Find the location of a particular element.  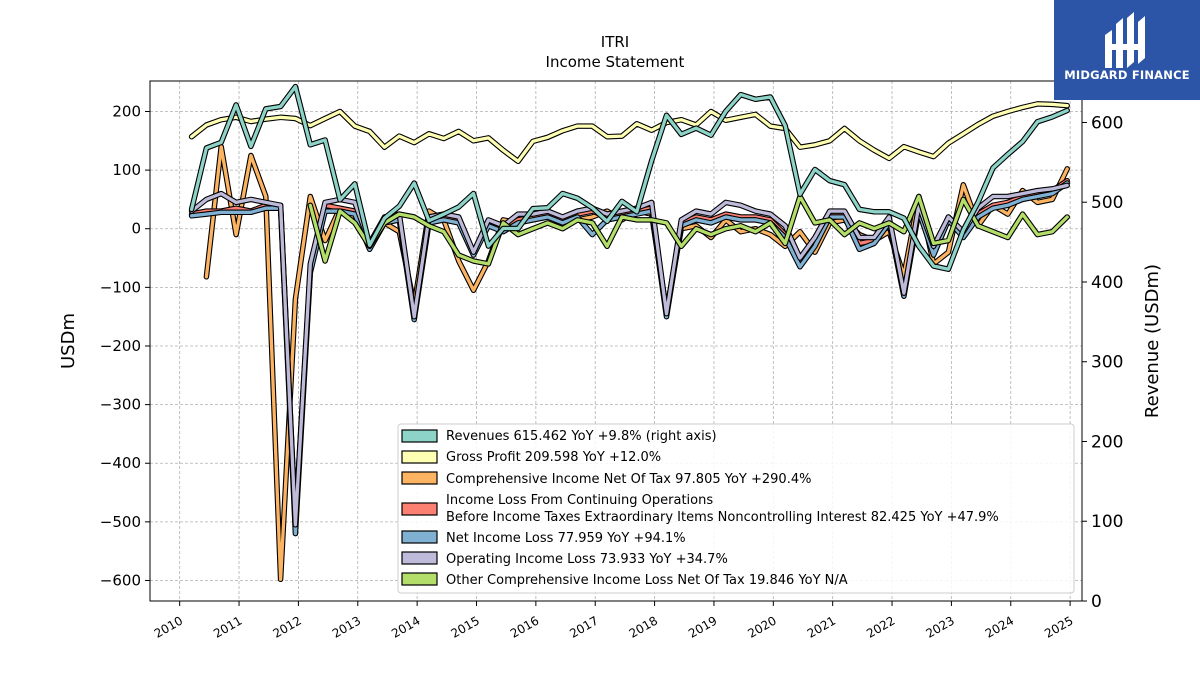

x-tick-label: 2022 is located at coordinates (880, 626).